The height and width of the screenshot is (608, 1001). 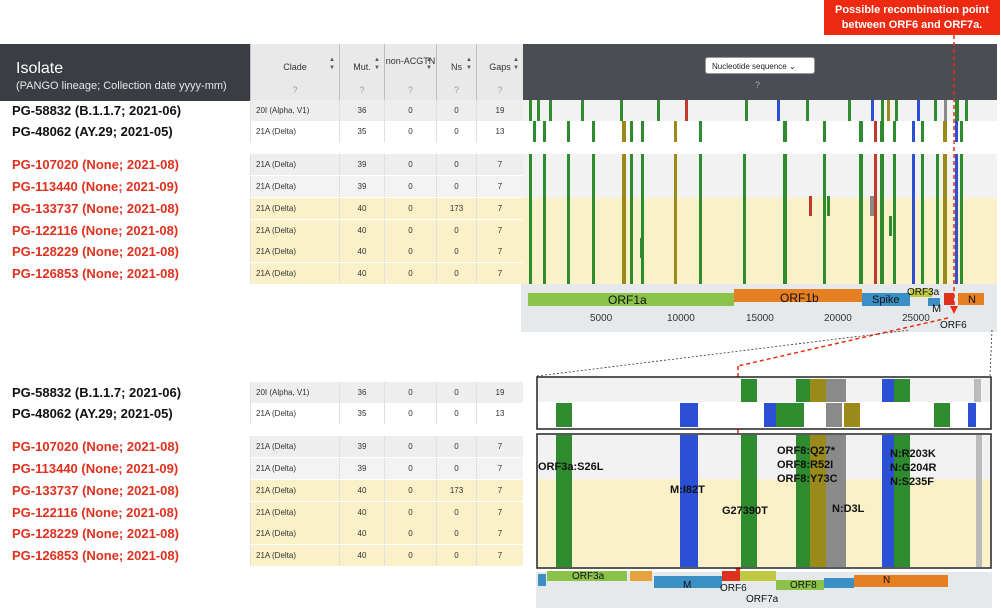 I want to click on clade-header-label: Clade, so click(x=295, y=67).